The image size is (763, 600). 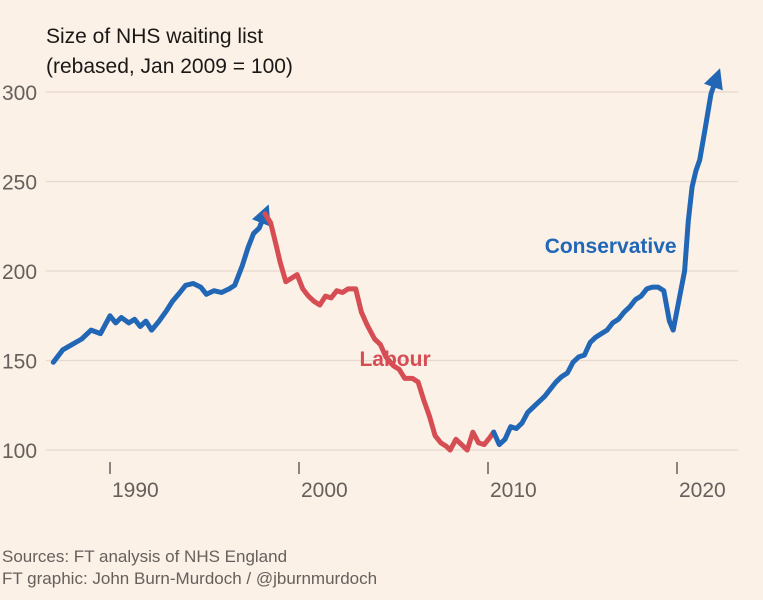 What do you see at coordinates (394, 359) in the screenshot?
I see `annotation-labour: Labour` at bounding box center [394, 359].